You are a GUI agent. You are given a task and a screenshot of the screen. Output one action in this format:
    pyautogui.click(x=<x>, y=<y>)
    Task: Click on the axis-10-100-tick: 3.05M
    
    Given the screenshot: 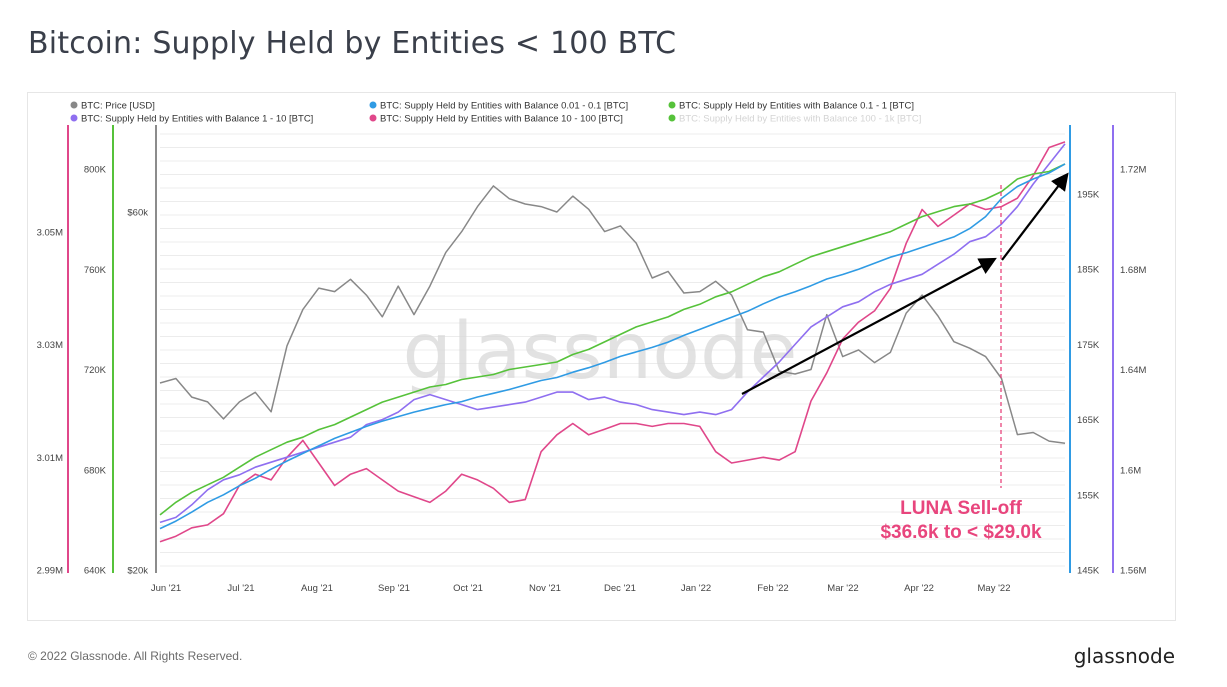 What is the action you would take?
    pyautogui.click(x=50, y=233)
    